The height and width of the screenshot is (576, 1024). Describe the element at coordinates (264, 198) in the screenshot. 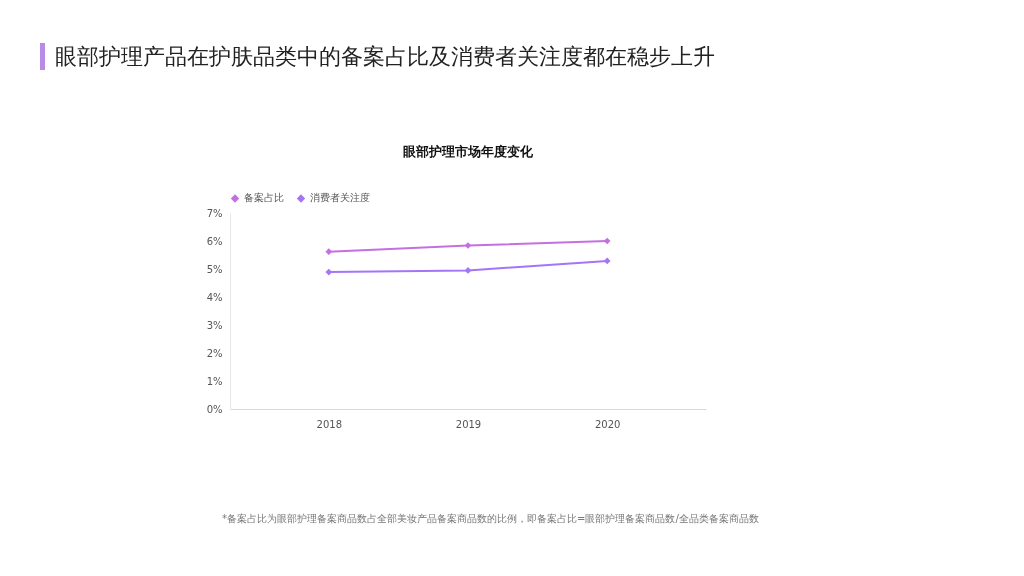

I see `legend-label: 备案占比` at that location.